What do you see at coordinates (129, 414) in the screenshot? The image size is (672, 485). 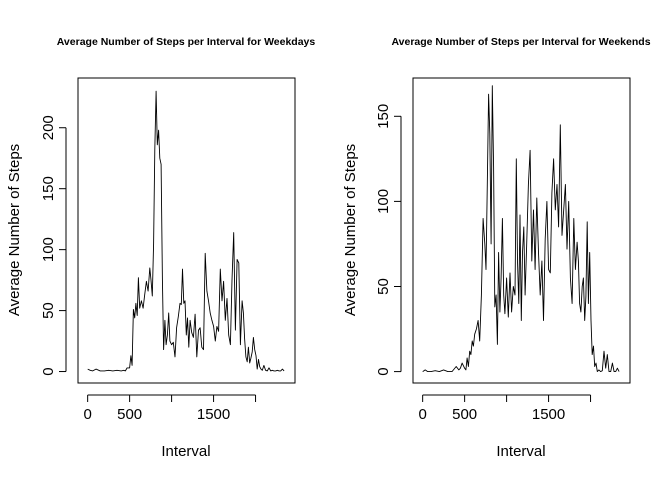 I see `weekdays-x-tick-label: 500` at bounding box center [129, 414].